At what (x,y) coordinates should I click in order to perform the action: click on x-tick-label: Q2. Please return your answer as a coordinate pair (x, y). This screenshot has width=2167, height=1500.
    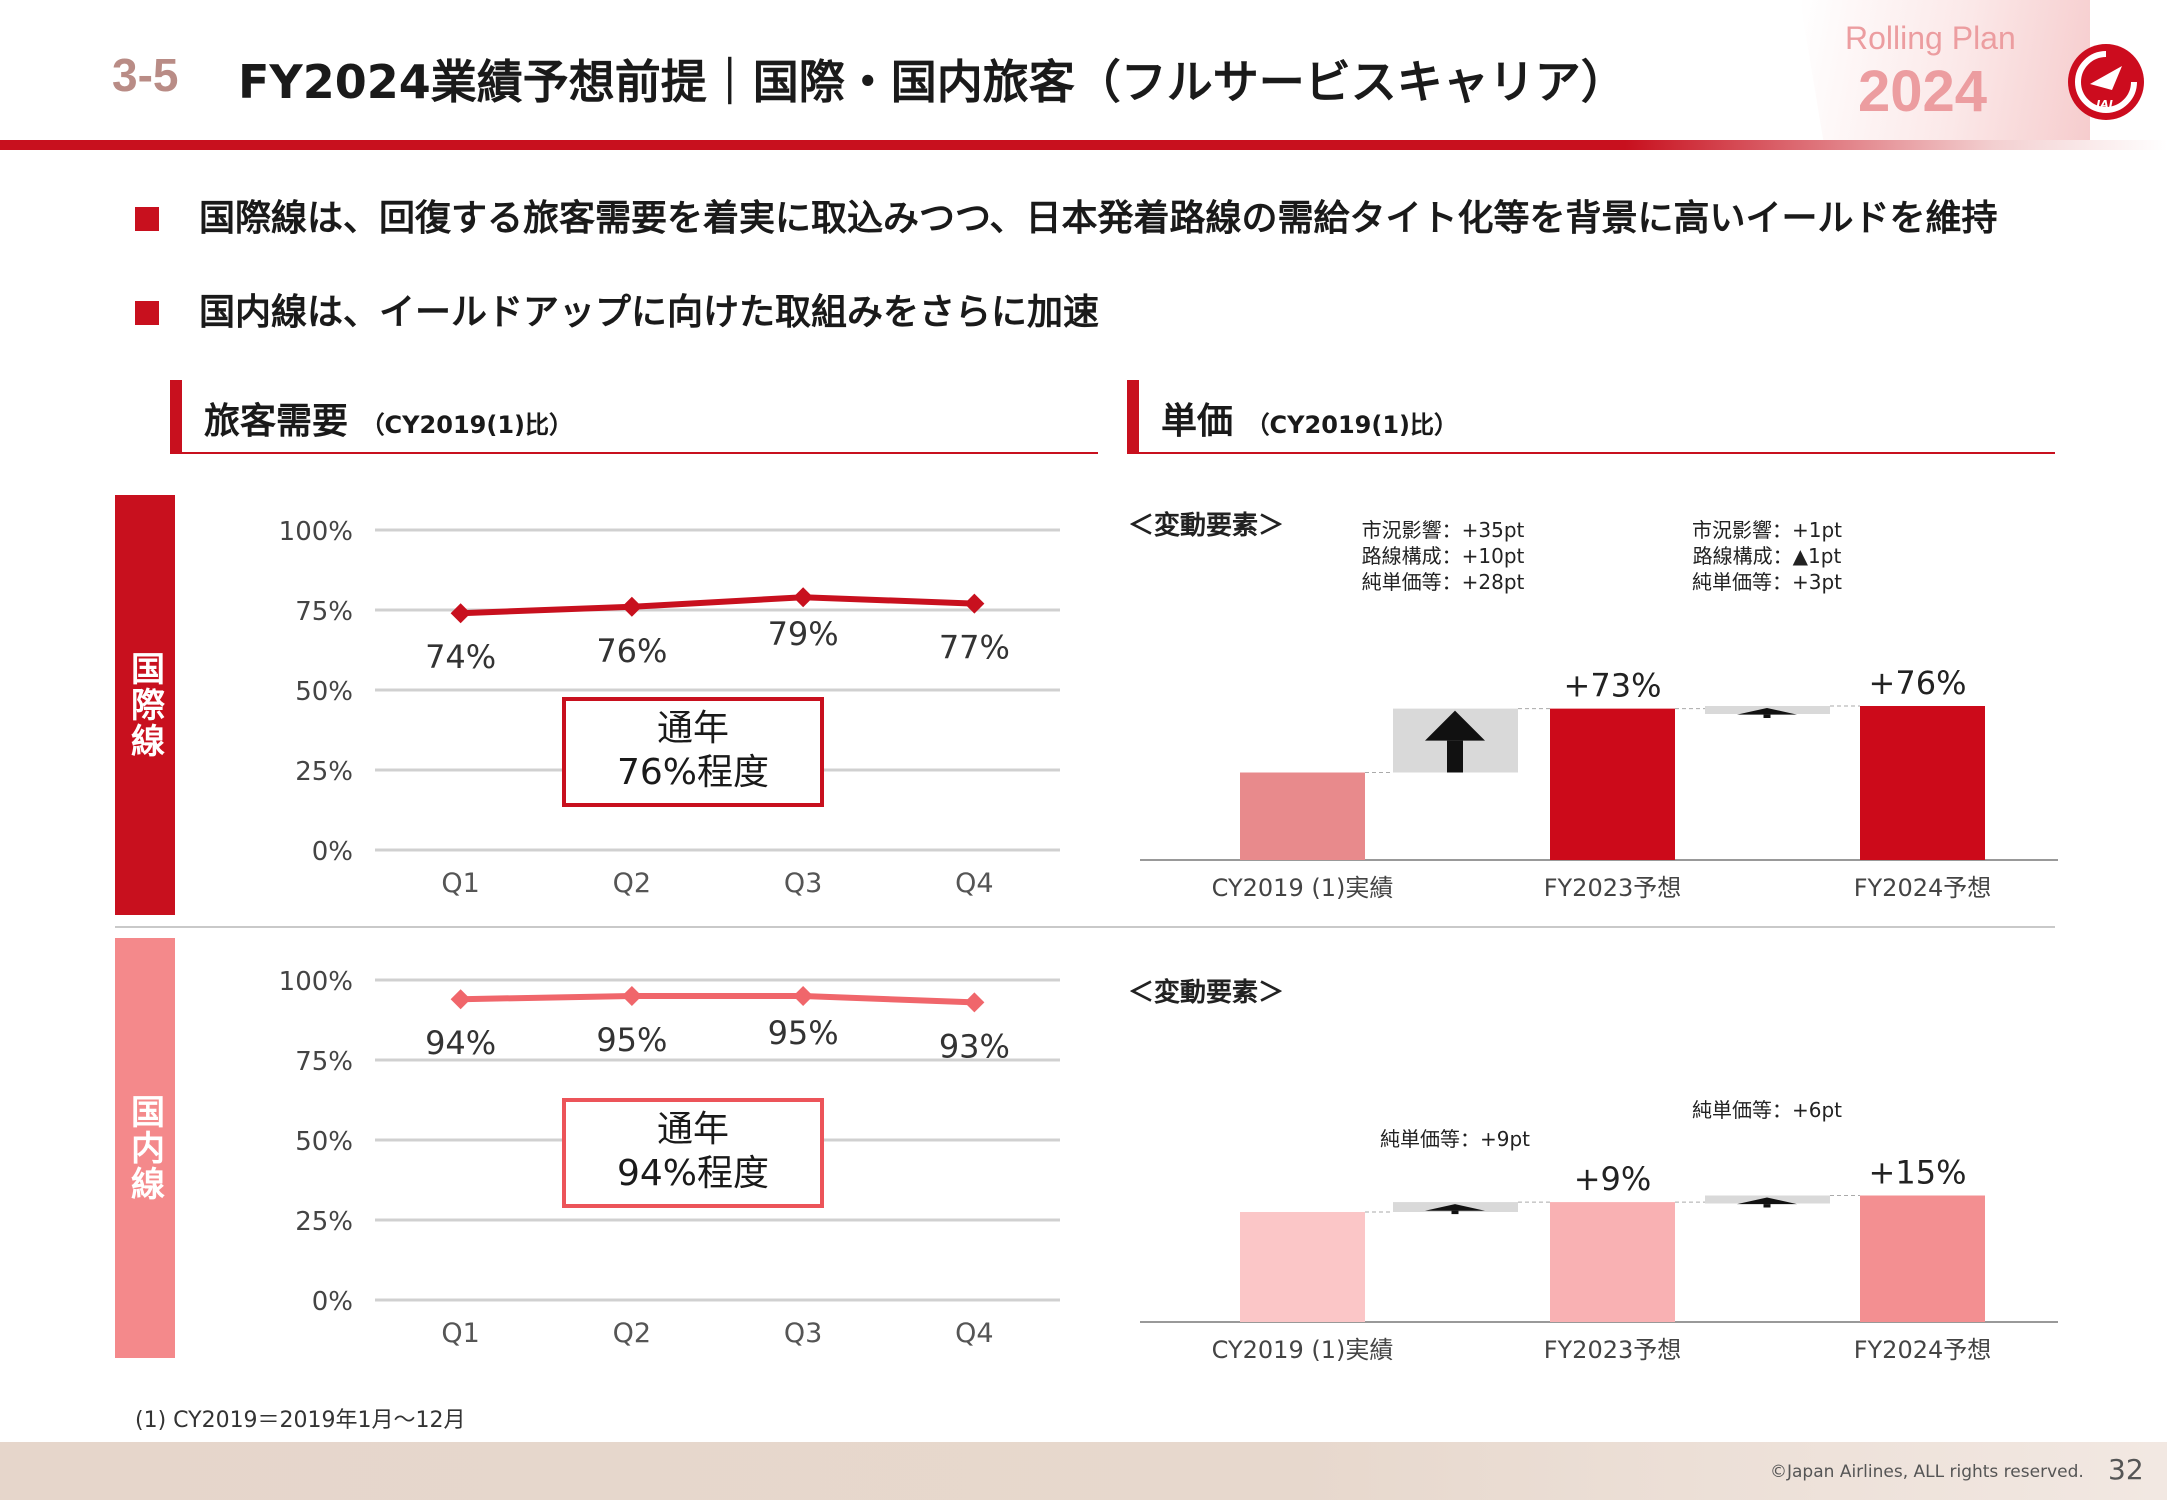
    Looking at the image, I should click on (632, 883).